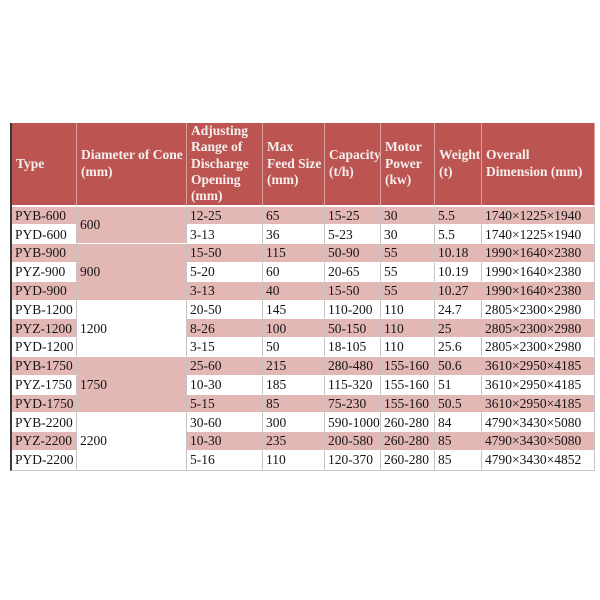 This screenshot has width=600, height=600. Describe the element at coordinates (458, 366) in the screenshot. I see `cell-weight: 50.6` at that location.